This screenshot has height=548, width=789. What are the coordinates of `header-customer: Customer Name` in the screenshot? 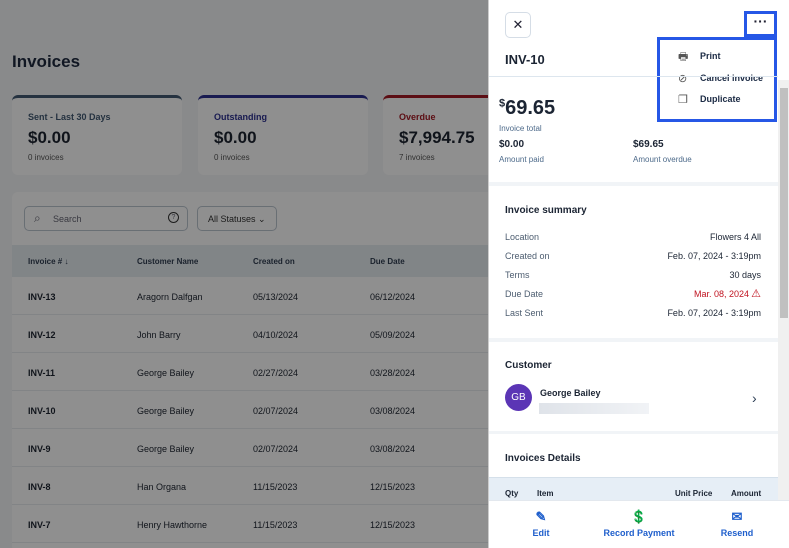 It's located at (168, 261).